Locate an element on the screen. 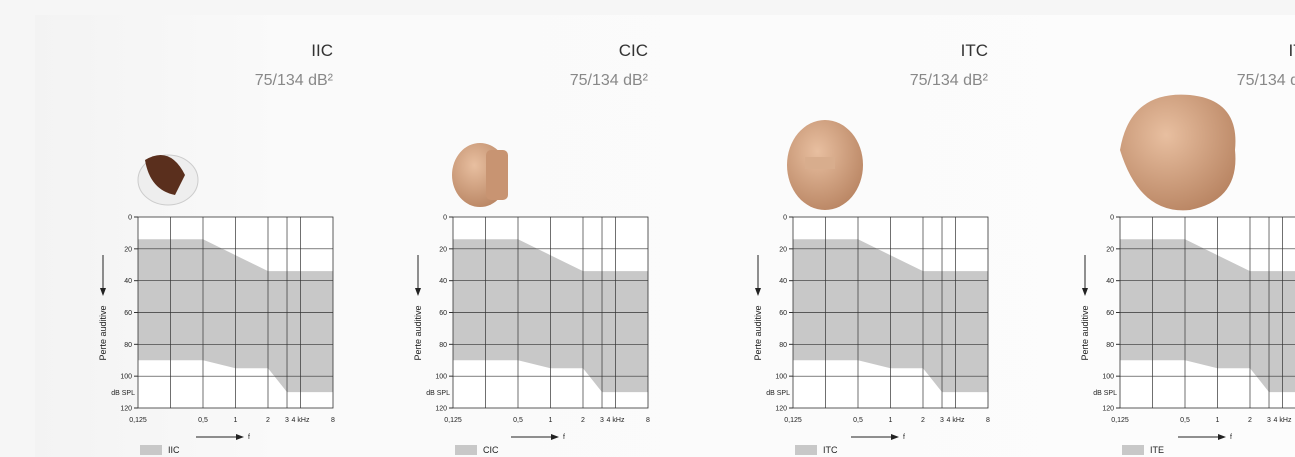  legend-label: ITC is located at coordinates (830, 450).